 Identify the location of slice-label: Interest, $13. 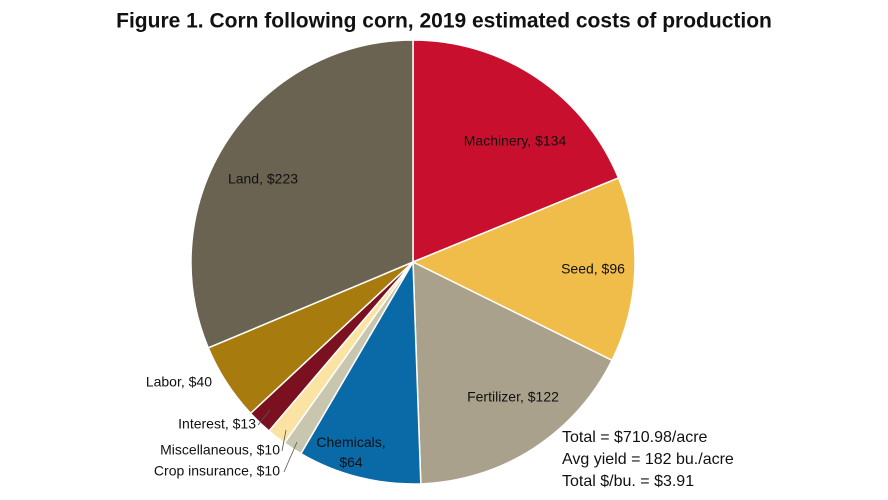
(217, 424).